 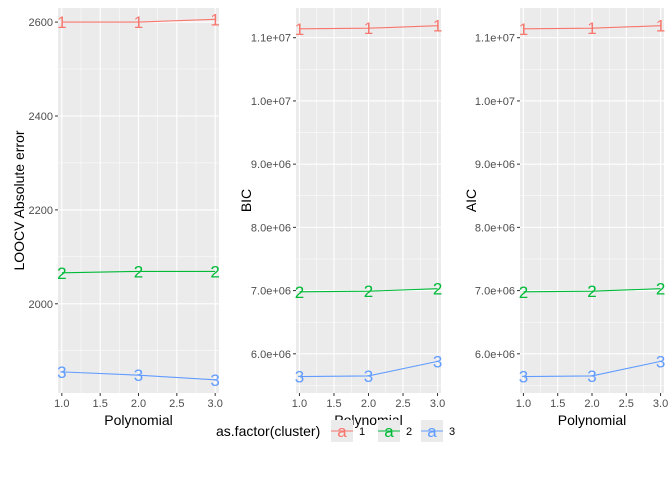 What do you see at coordinates (19, 200) in the screenshot?
I see `y-axis-title: LOOCV Absolute error` at bounding box center [19, 200].